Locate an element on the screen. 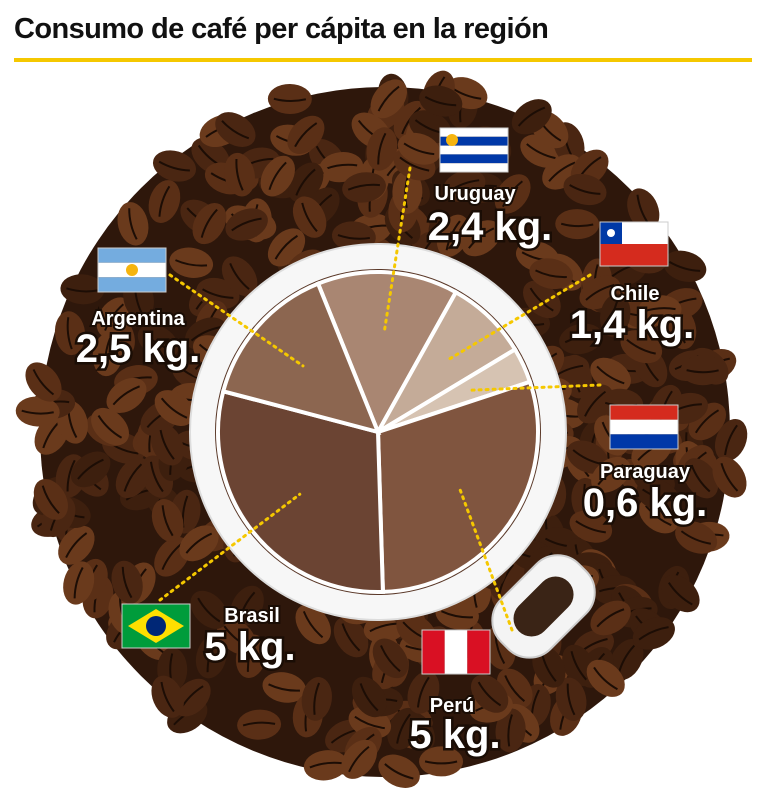  category-label: Argentina is located at coordinates (138, 319).